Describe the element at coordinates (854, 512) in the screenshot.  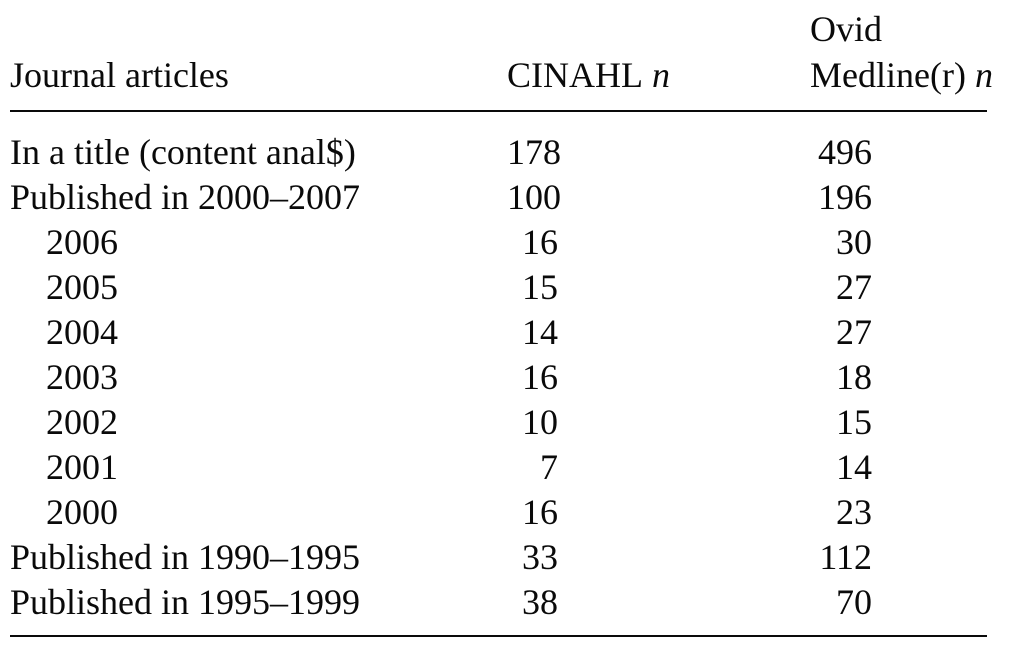
I see `medline-value-cell: 23` at that location.